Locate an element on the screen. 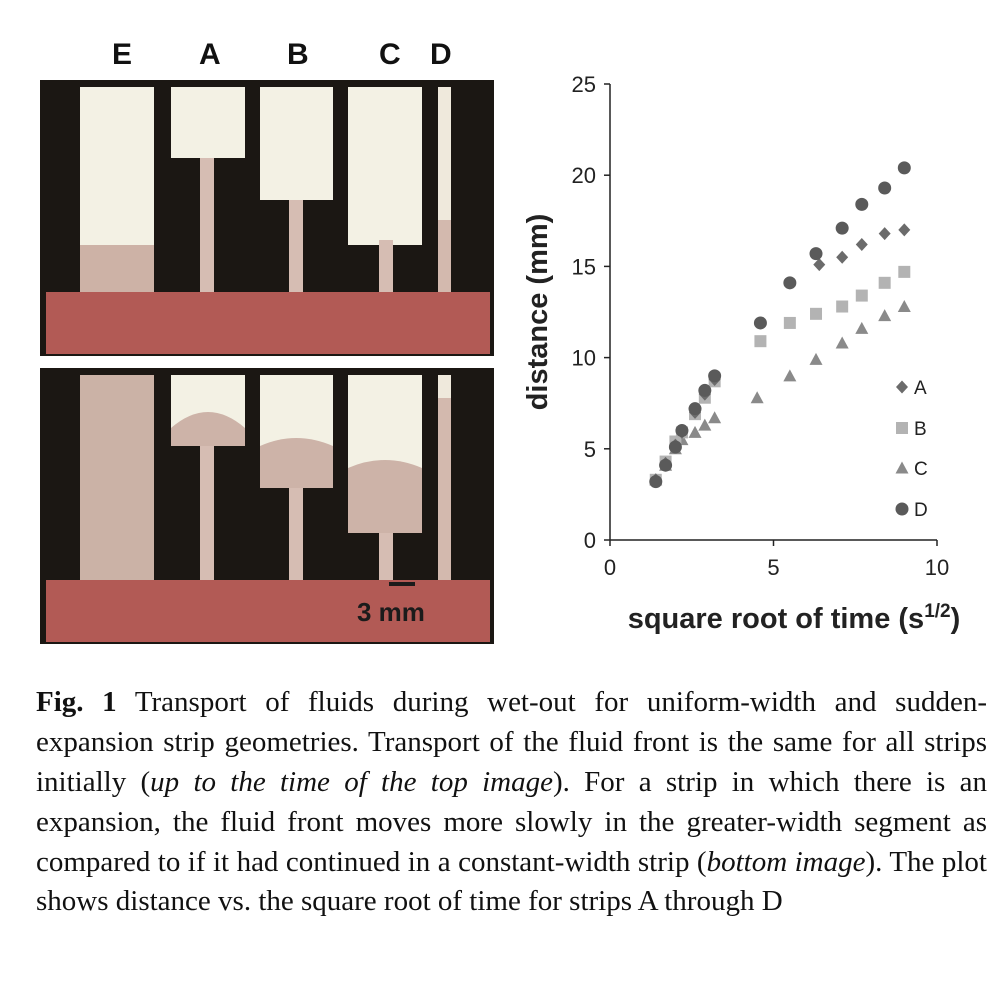 The image size is (1001, 986). strip-label-a: A is located at coordinates (210, 54).